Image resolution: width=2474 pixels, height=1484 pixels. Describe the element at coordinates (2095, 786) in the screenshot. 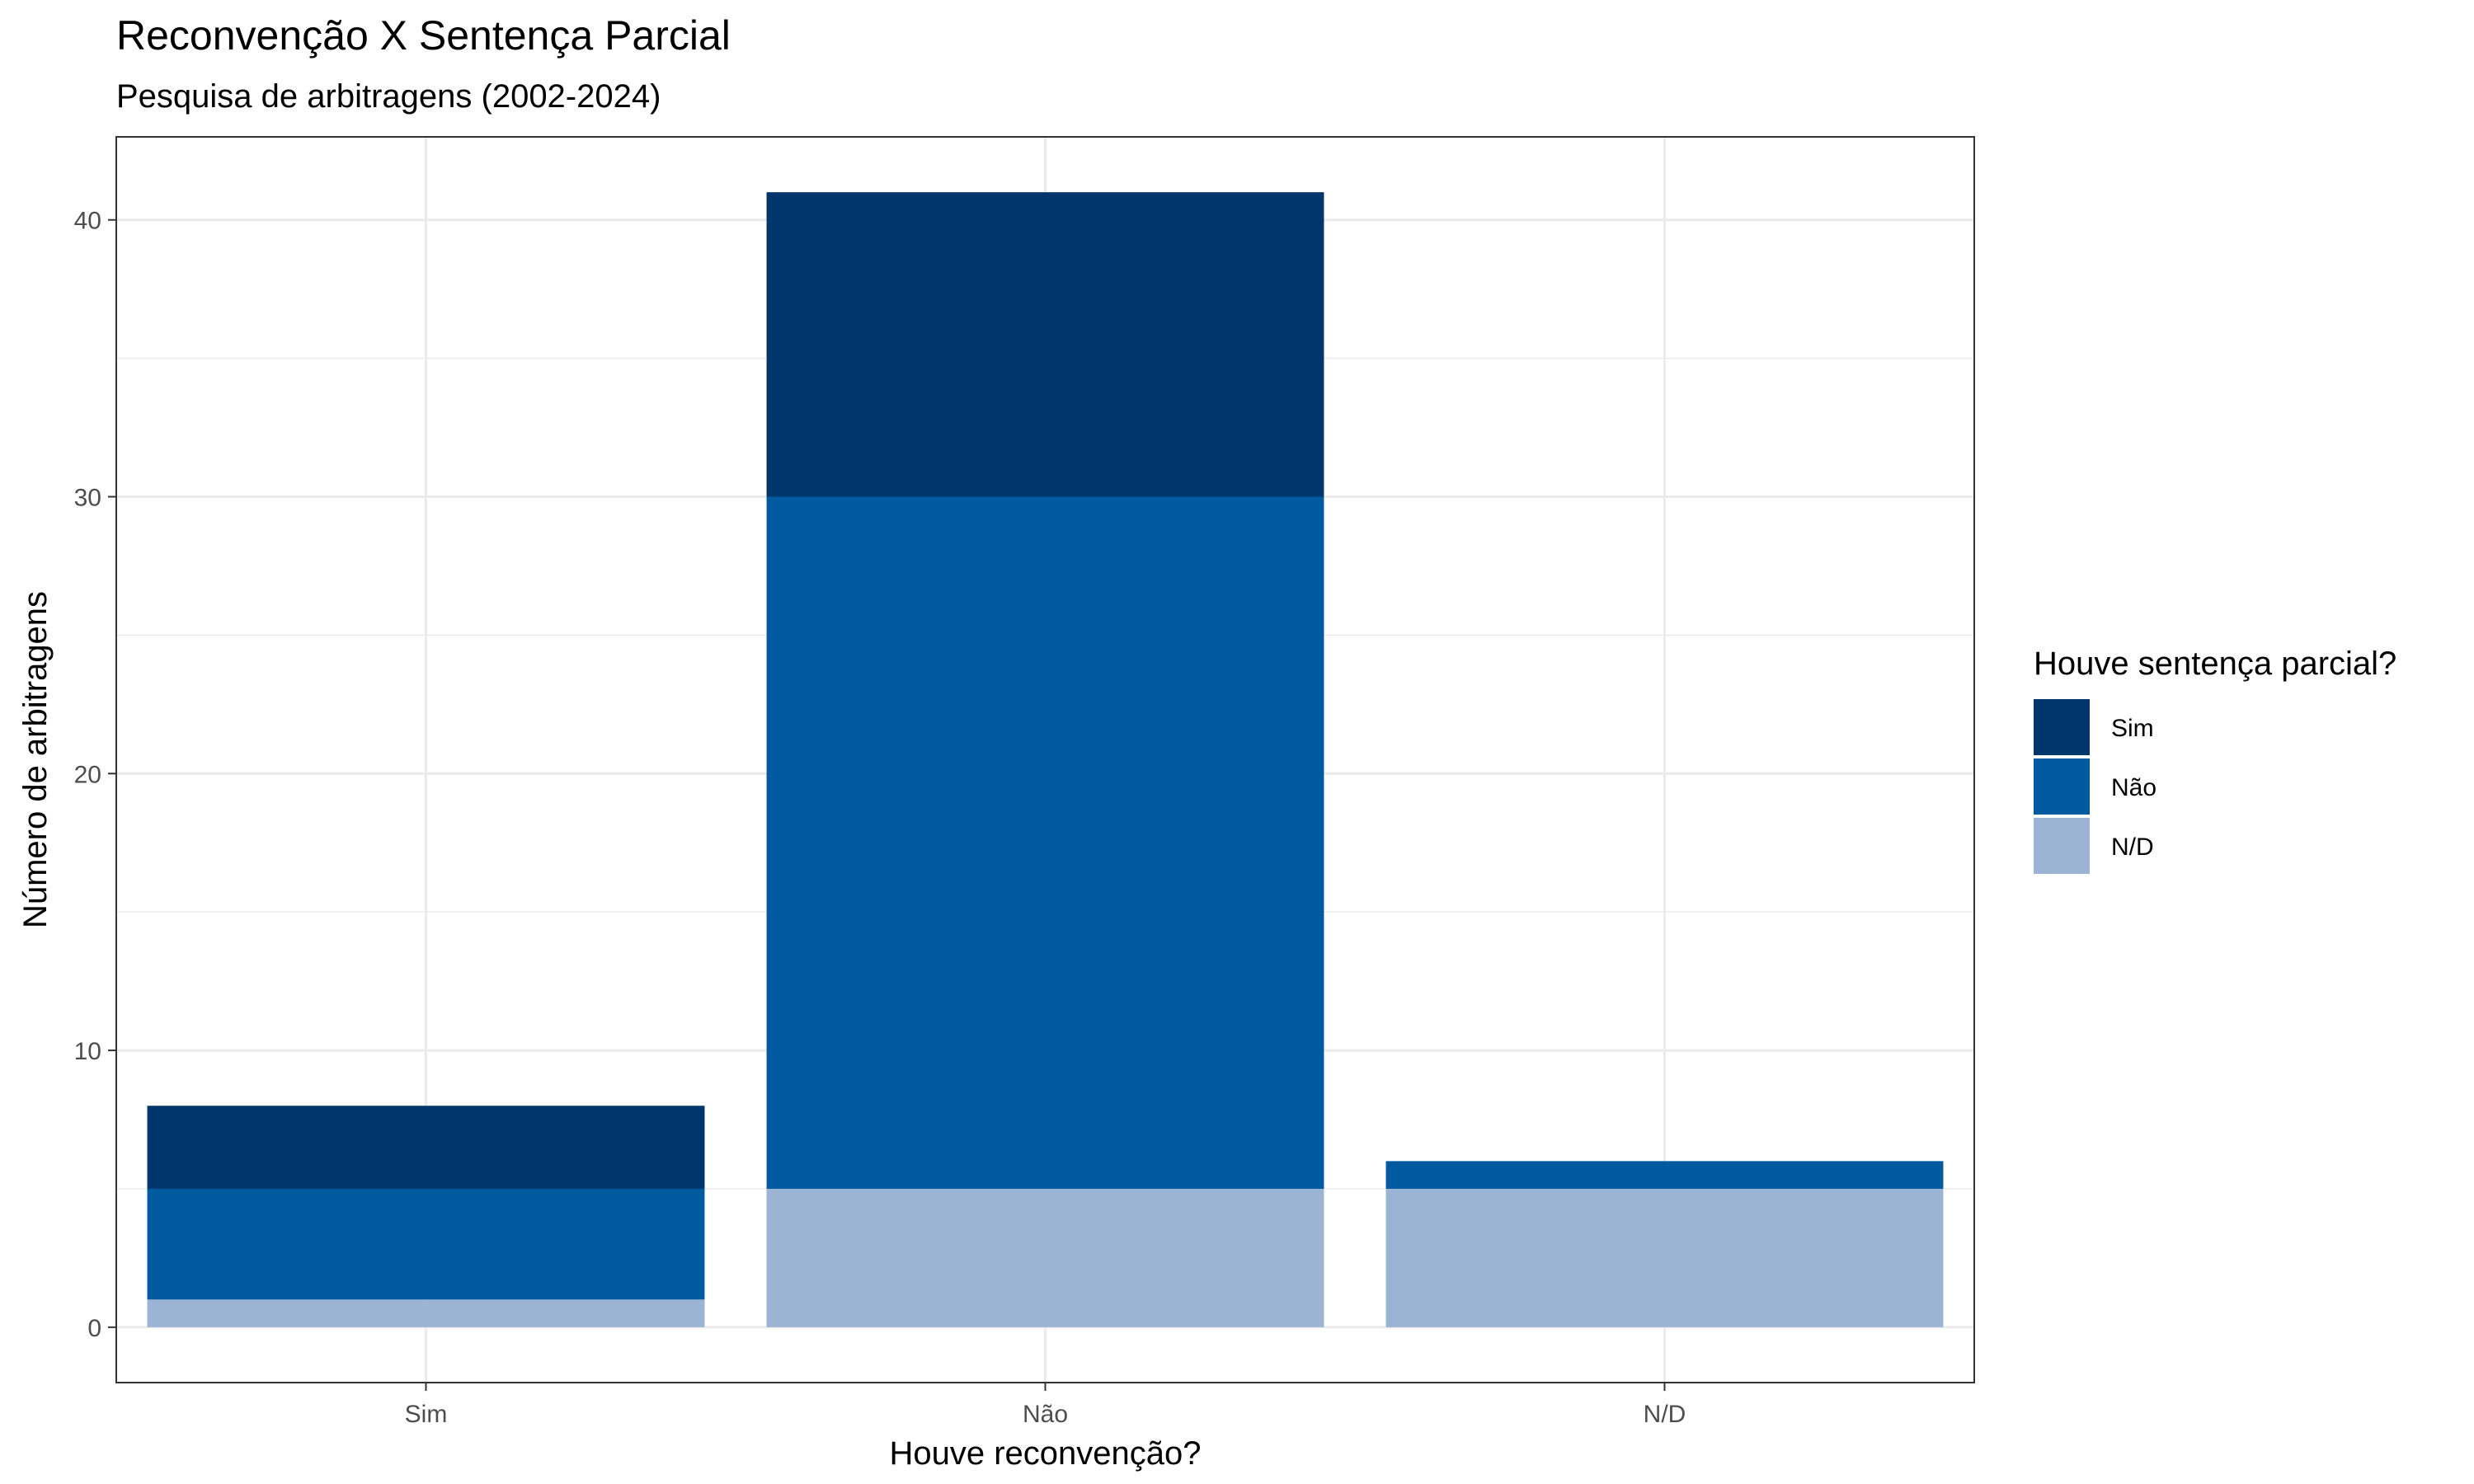

I see `legend-items: Sim Não N/D` at that location.